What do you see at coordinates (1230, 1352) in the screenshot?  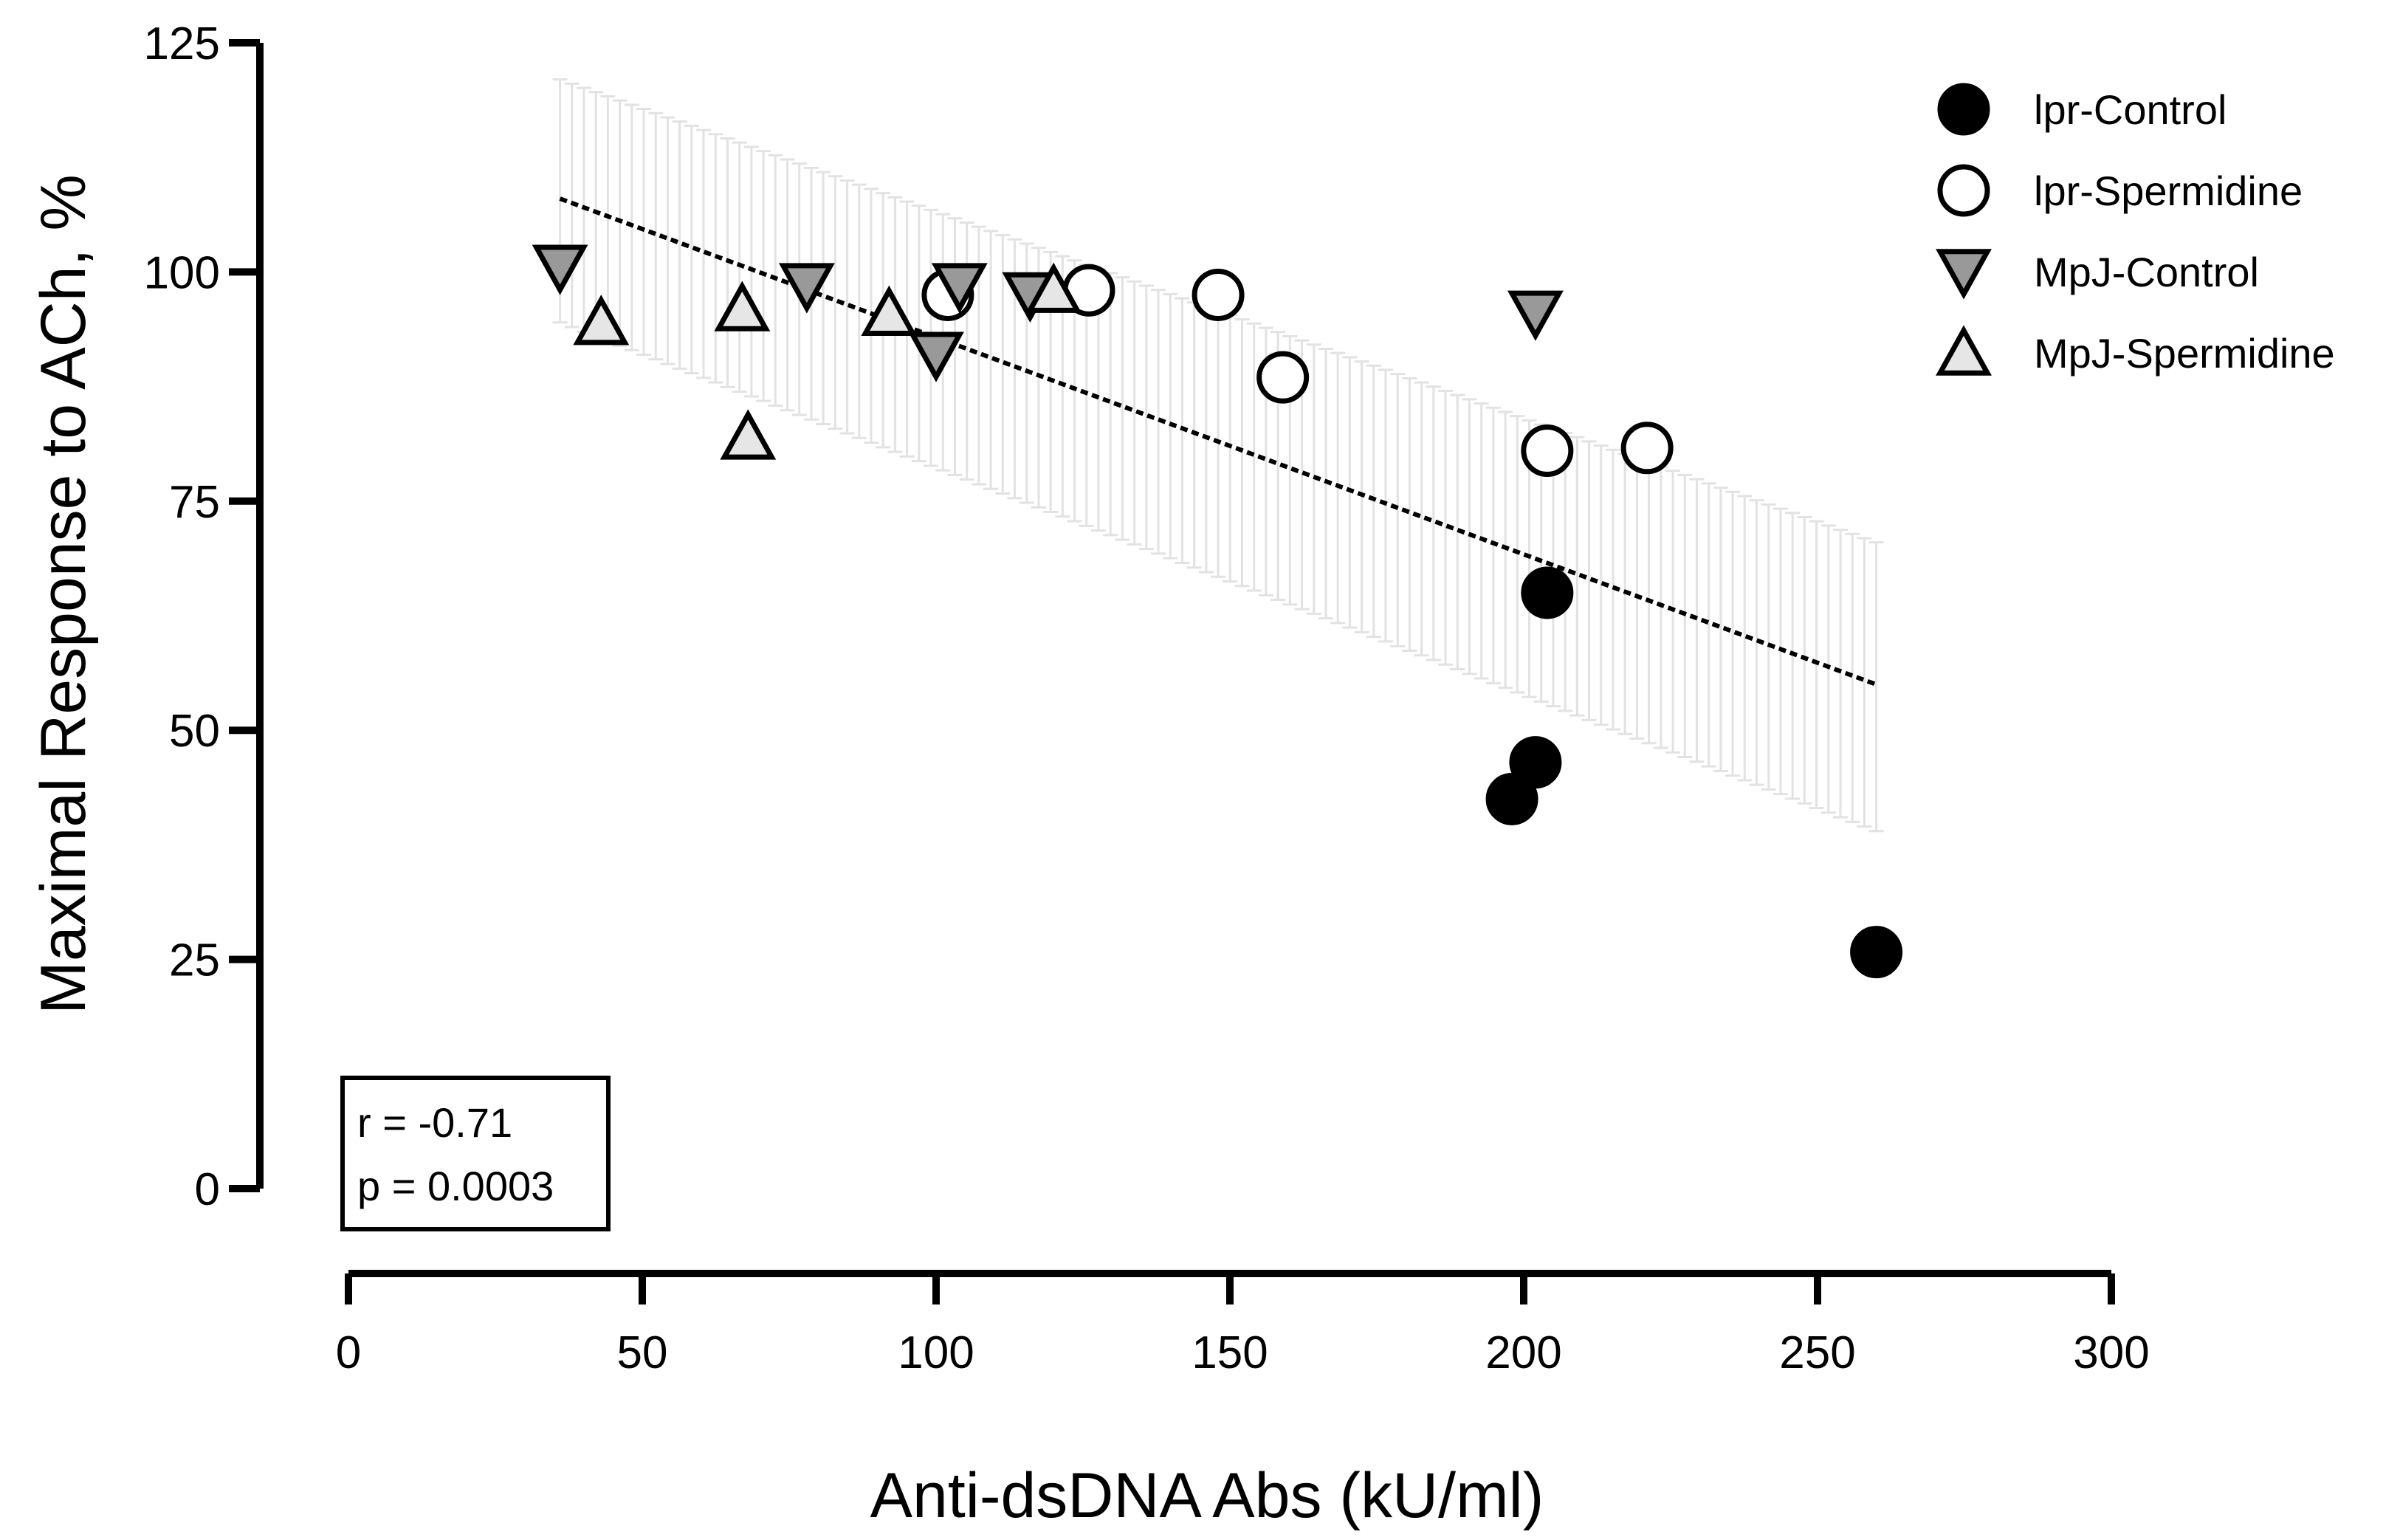 I see `x-tick-label: 150` at bounding box center [1230, 1352].